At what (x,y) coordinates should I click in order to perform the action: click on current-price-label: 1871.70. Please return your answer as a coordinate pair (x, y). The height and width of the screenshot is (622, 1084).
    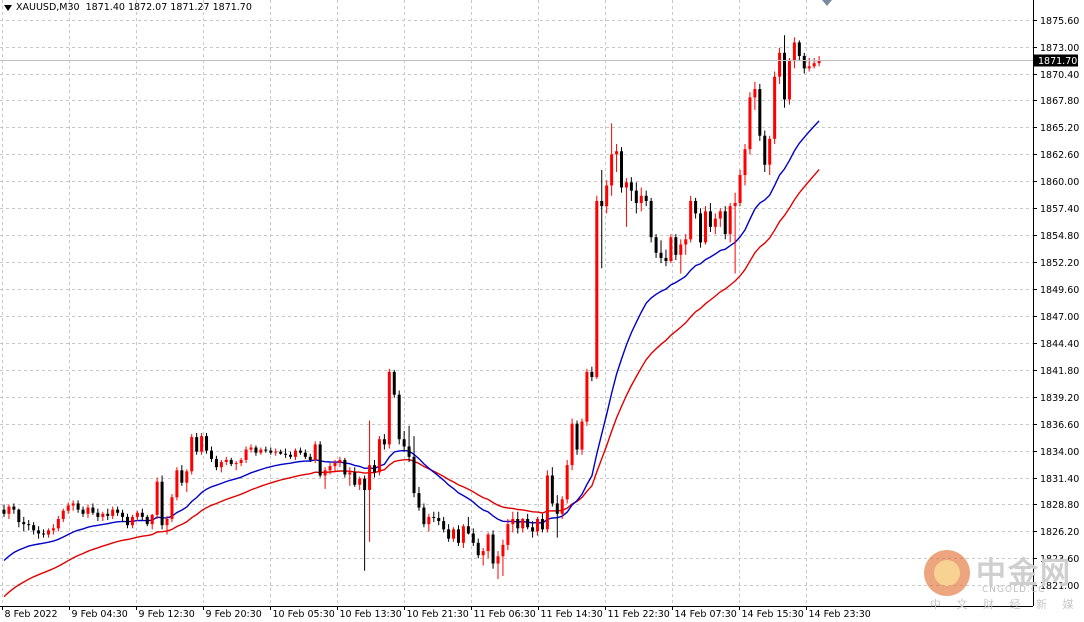
    Looking at the image, I should click on (1057, 61).